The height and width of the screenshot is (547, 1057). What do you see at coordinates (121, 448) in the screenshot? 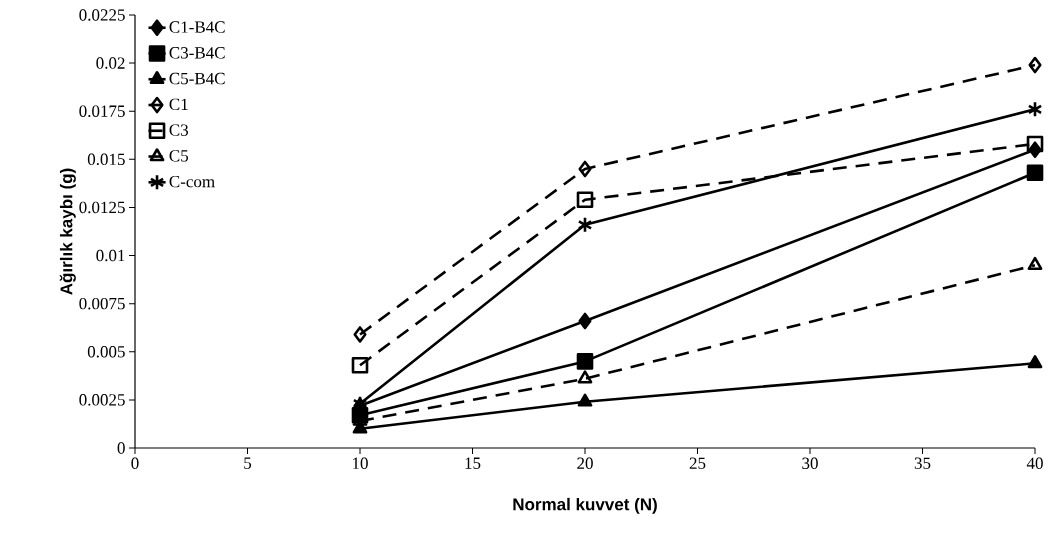
I see `y-tick-label: 0` at bounding box center [121, 448].